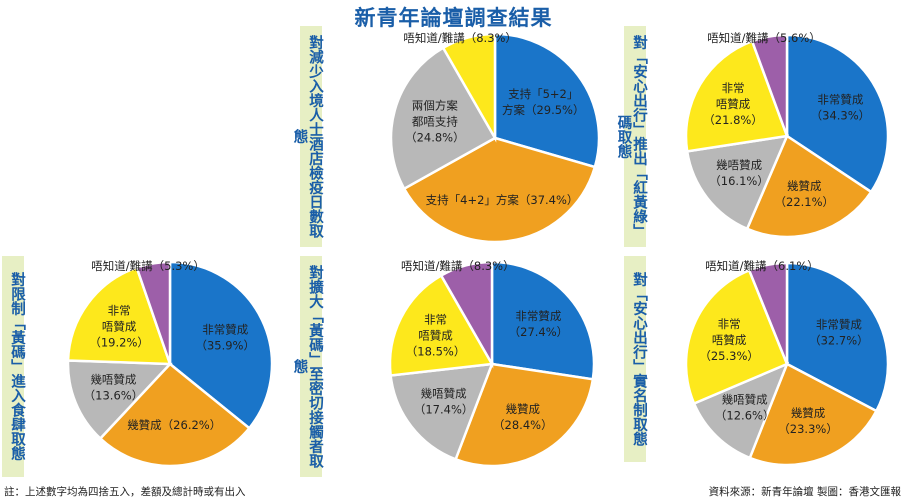  What do you see at coordinates (733, 88) in the screenshot?
I see `chart-2-slice-4-label: 非常` at bounding box center [733, 88].